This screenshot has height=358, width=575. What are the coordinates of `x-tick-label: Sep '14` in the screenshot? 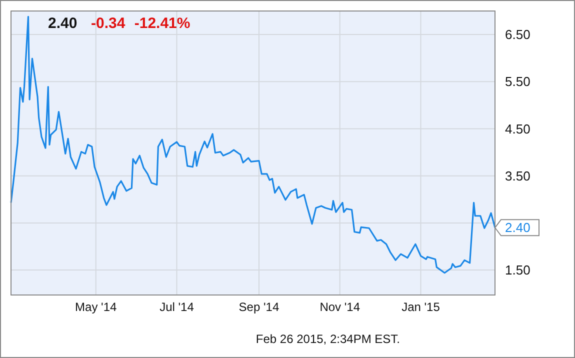 It's located at (259, 307).